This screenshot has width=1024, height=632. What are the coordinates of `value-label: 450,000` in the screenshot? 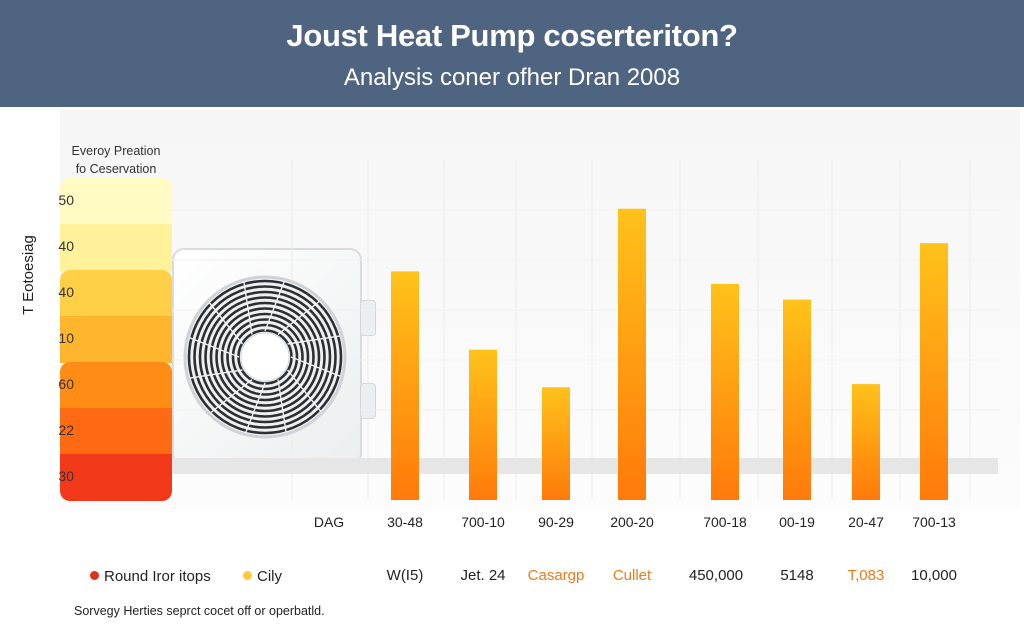 It's located at (716, 575).